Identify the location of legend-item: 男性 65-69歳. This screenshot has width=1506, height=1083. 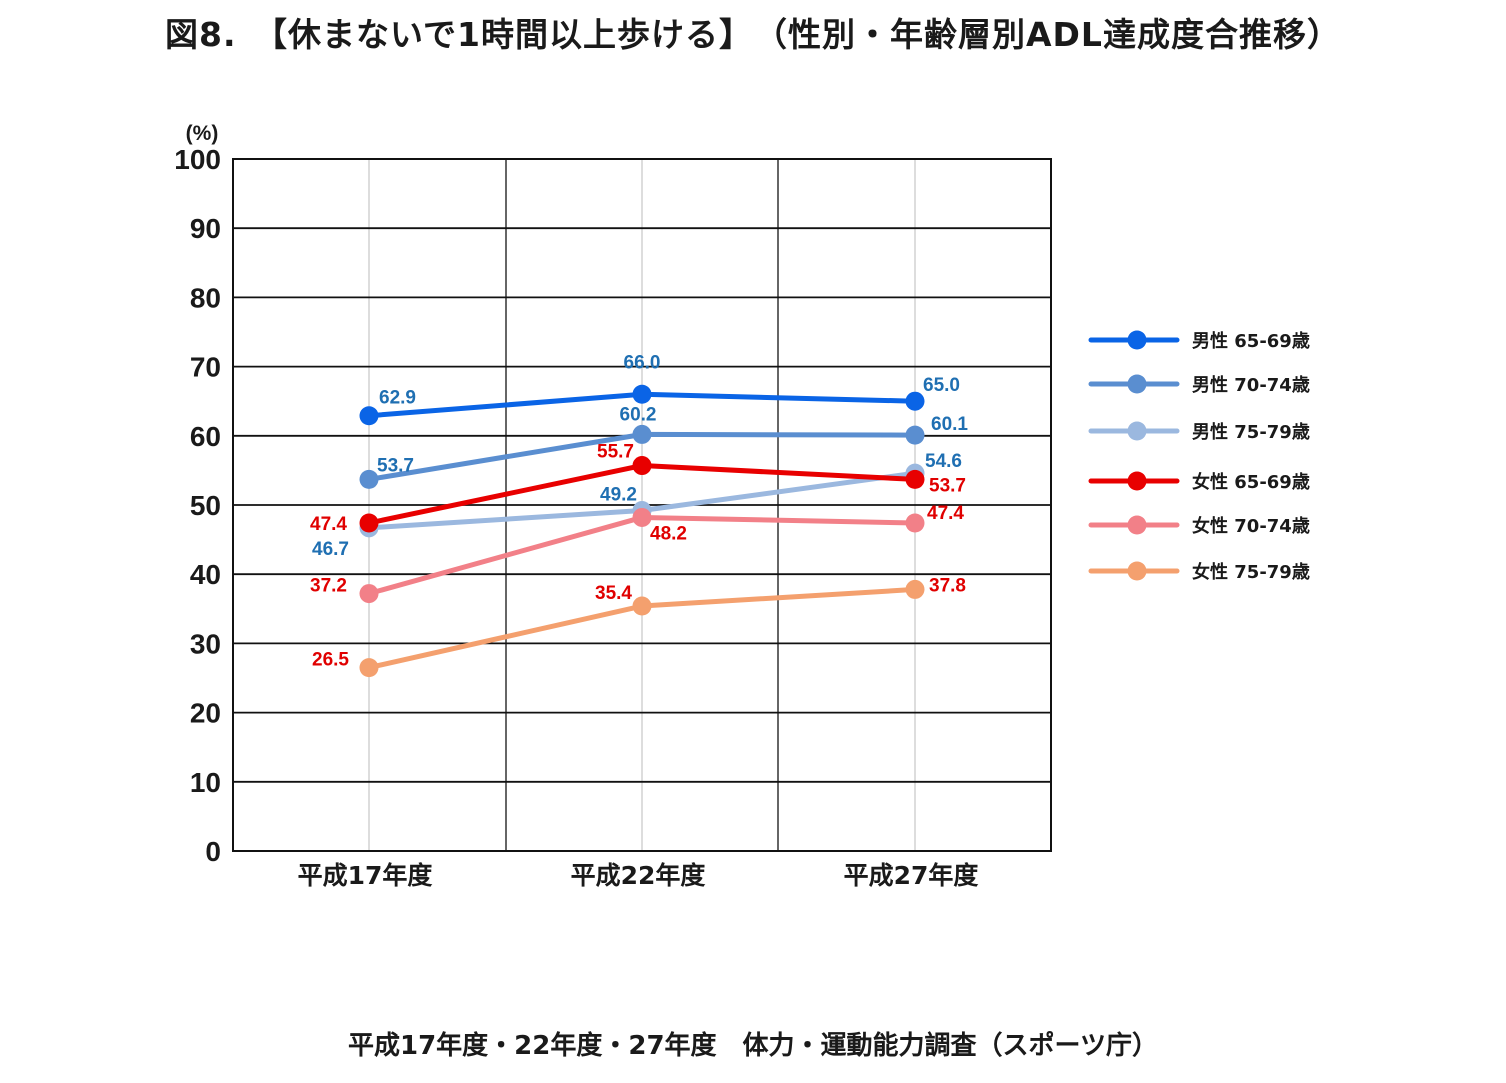
(1199, 341).